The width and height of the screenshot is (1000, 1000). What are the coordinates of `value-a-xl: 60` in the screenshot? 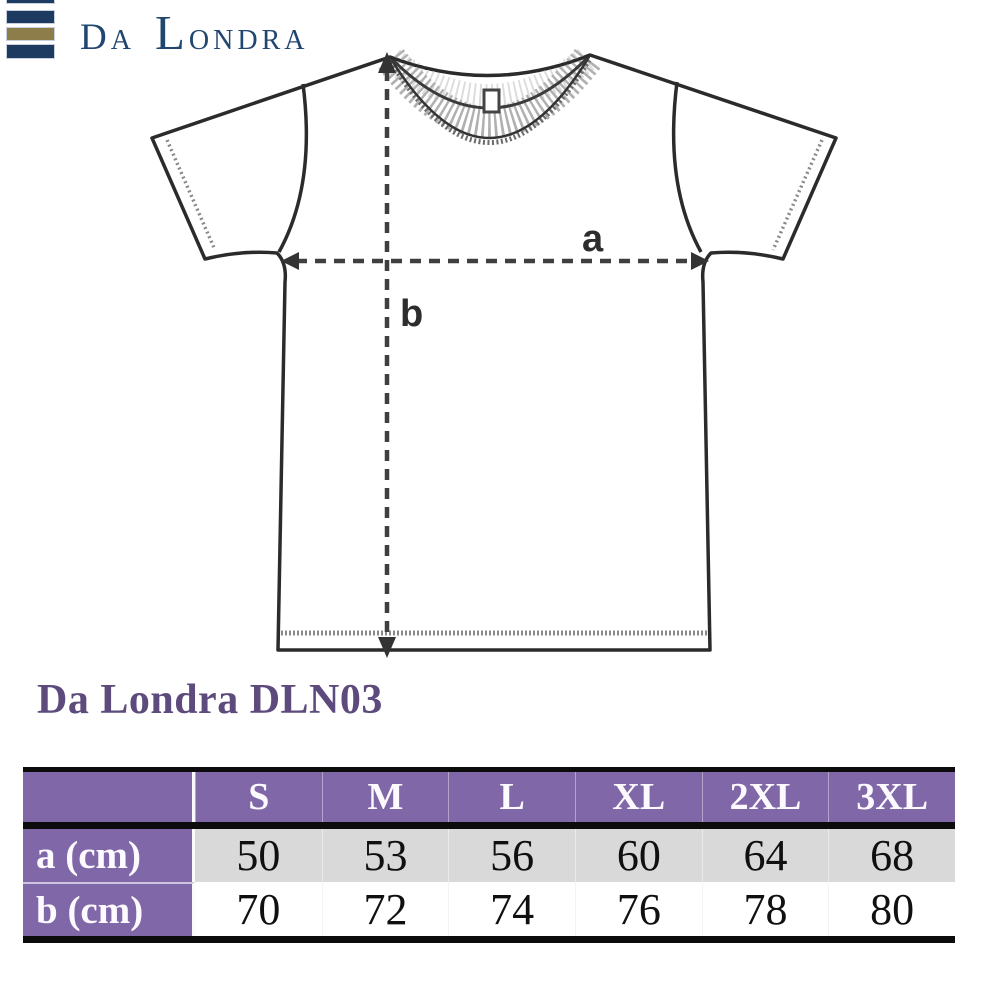 It's located at (638, 855).